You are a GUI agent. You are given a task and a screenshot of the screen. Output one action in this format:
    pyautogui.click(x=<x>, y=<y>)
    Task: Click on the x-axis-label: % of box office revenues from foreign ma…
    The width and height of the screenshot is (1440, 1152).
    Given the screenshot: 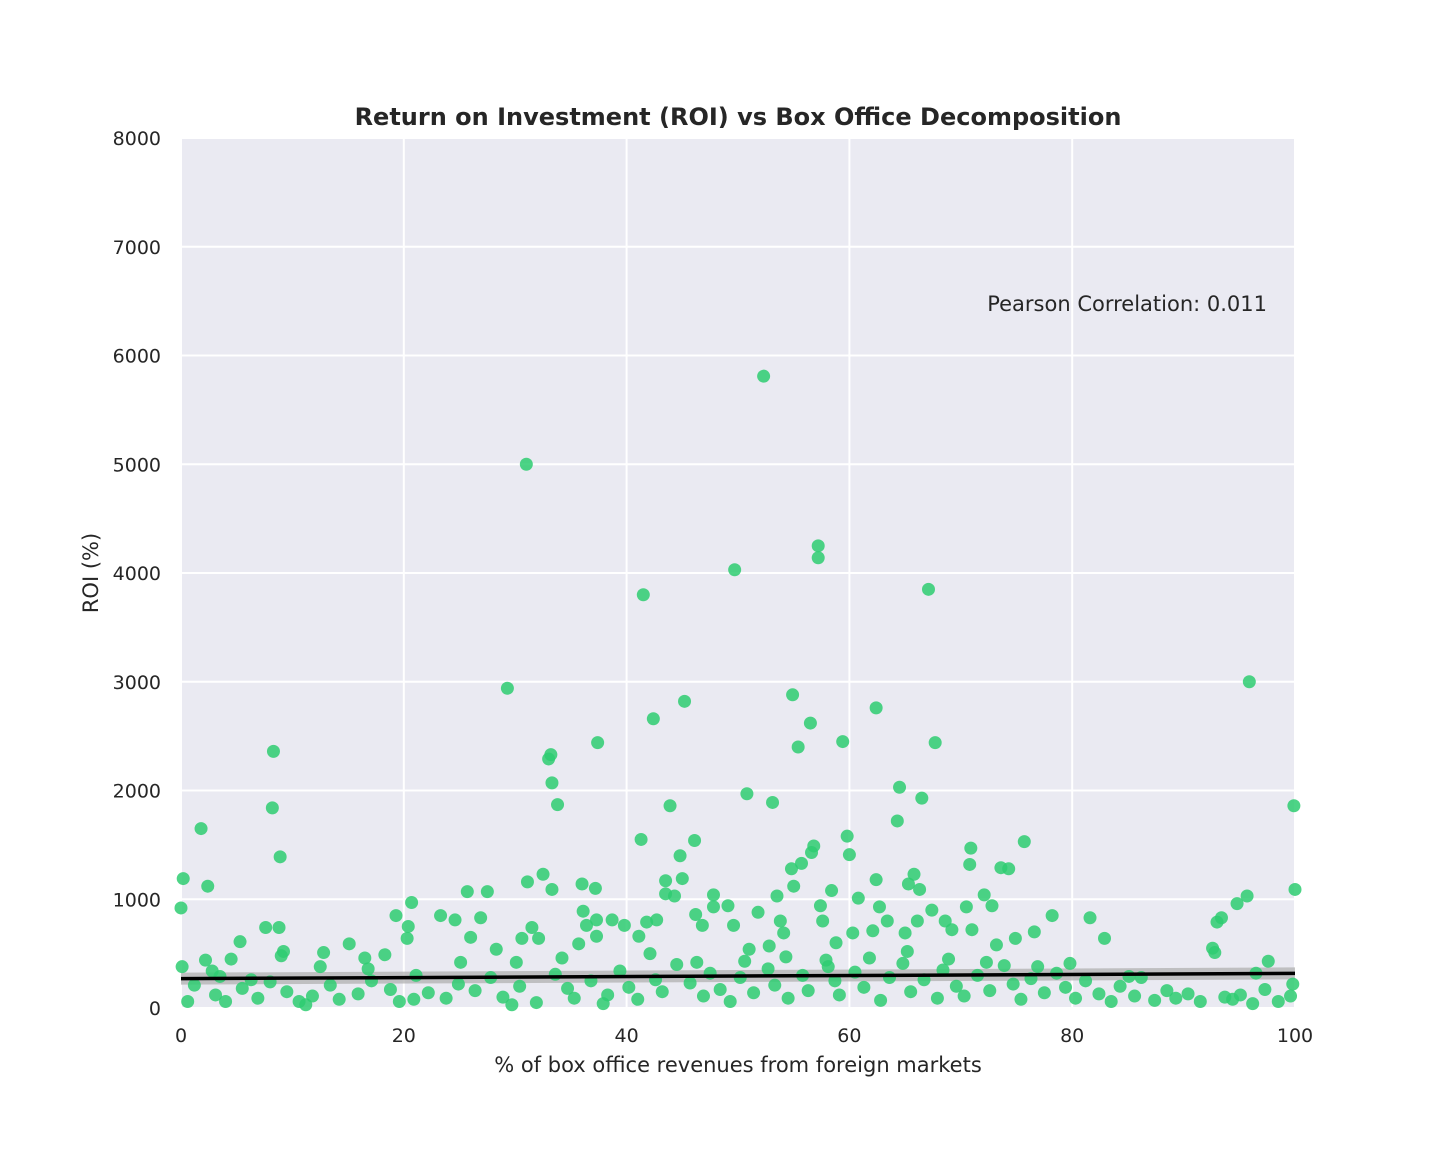 What is the action you would take?
    pyautogui.click(x=738, y=1065)
    